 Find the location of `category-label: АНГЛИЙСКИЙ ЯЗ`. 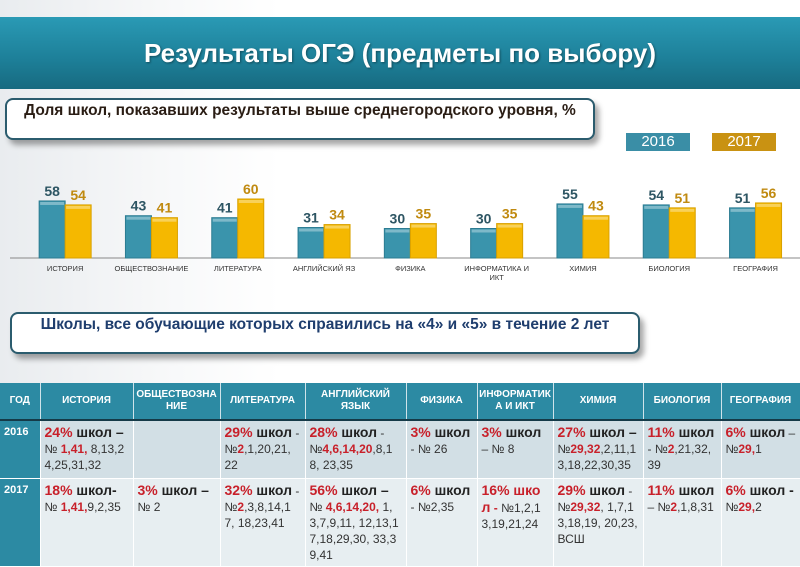

category-label: АНГЛИЙСКИЙ ЯЗ is located at coordinates (324, 268).